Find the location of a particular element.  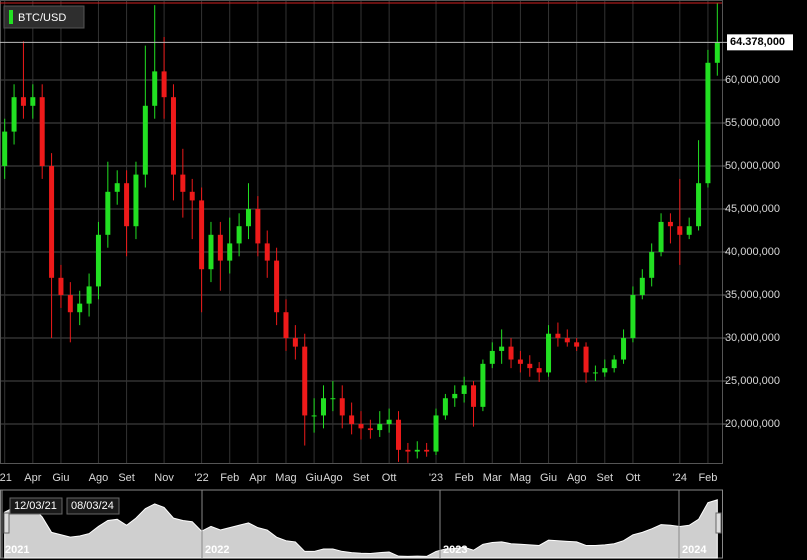

navigator-year: 2023 is located at coordinates (455, 550).